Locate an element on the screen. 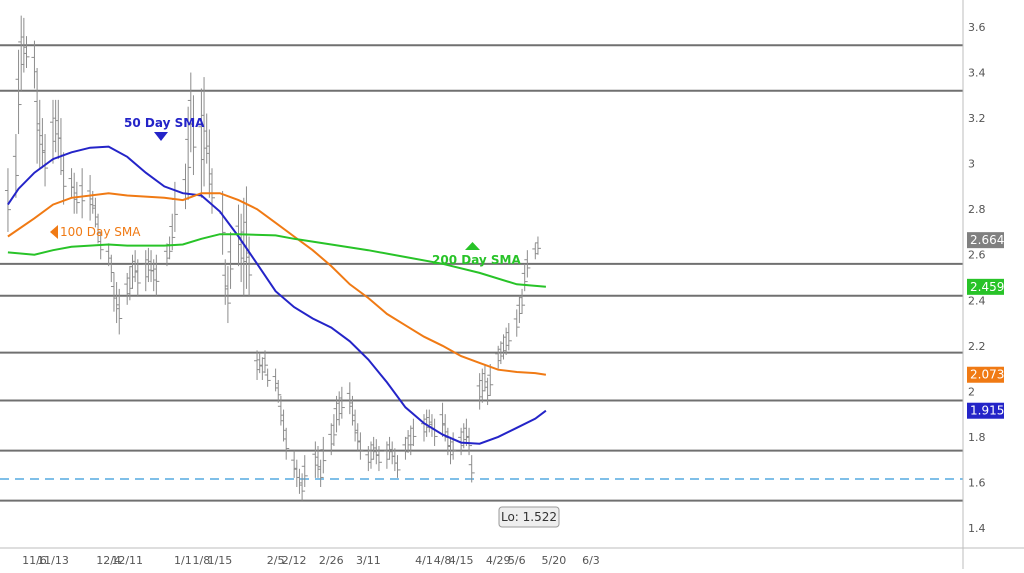 This screenshot has height=573, width=1024. x-tick-label: 2/12 is located at coordinates (294, 560).